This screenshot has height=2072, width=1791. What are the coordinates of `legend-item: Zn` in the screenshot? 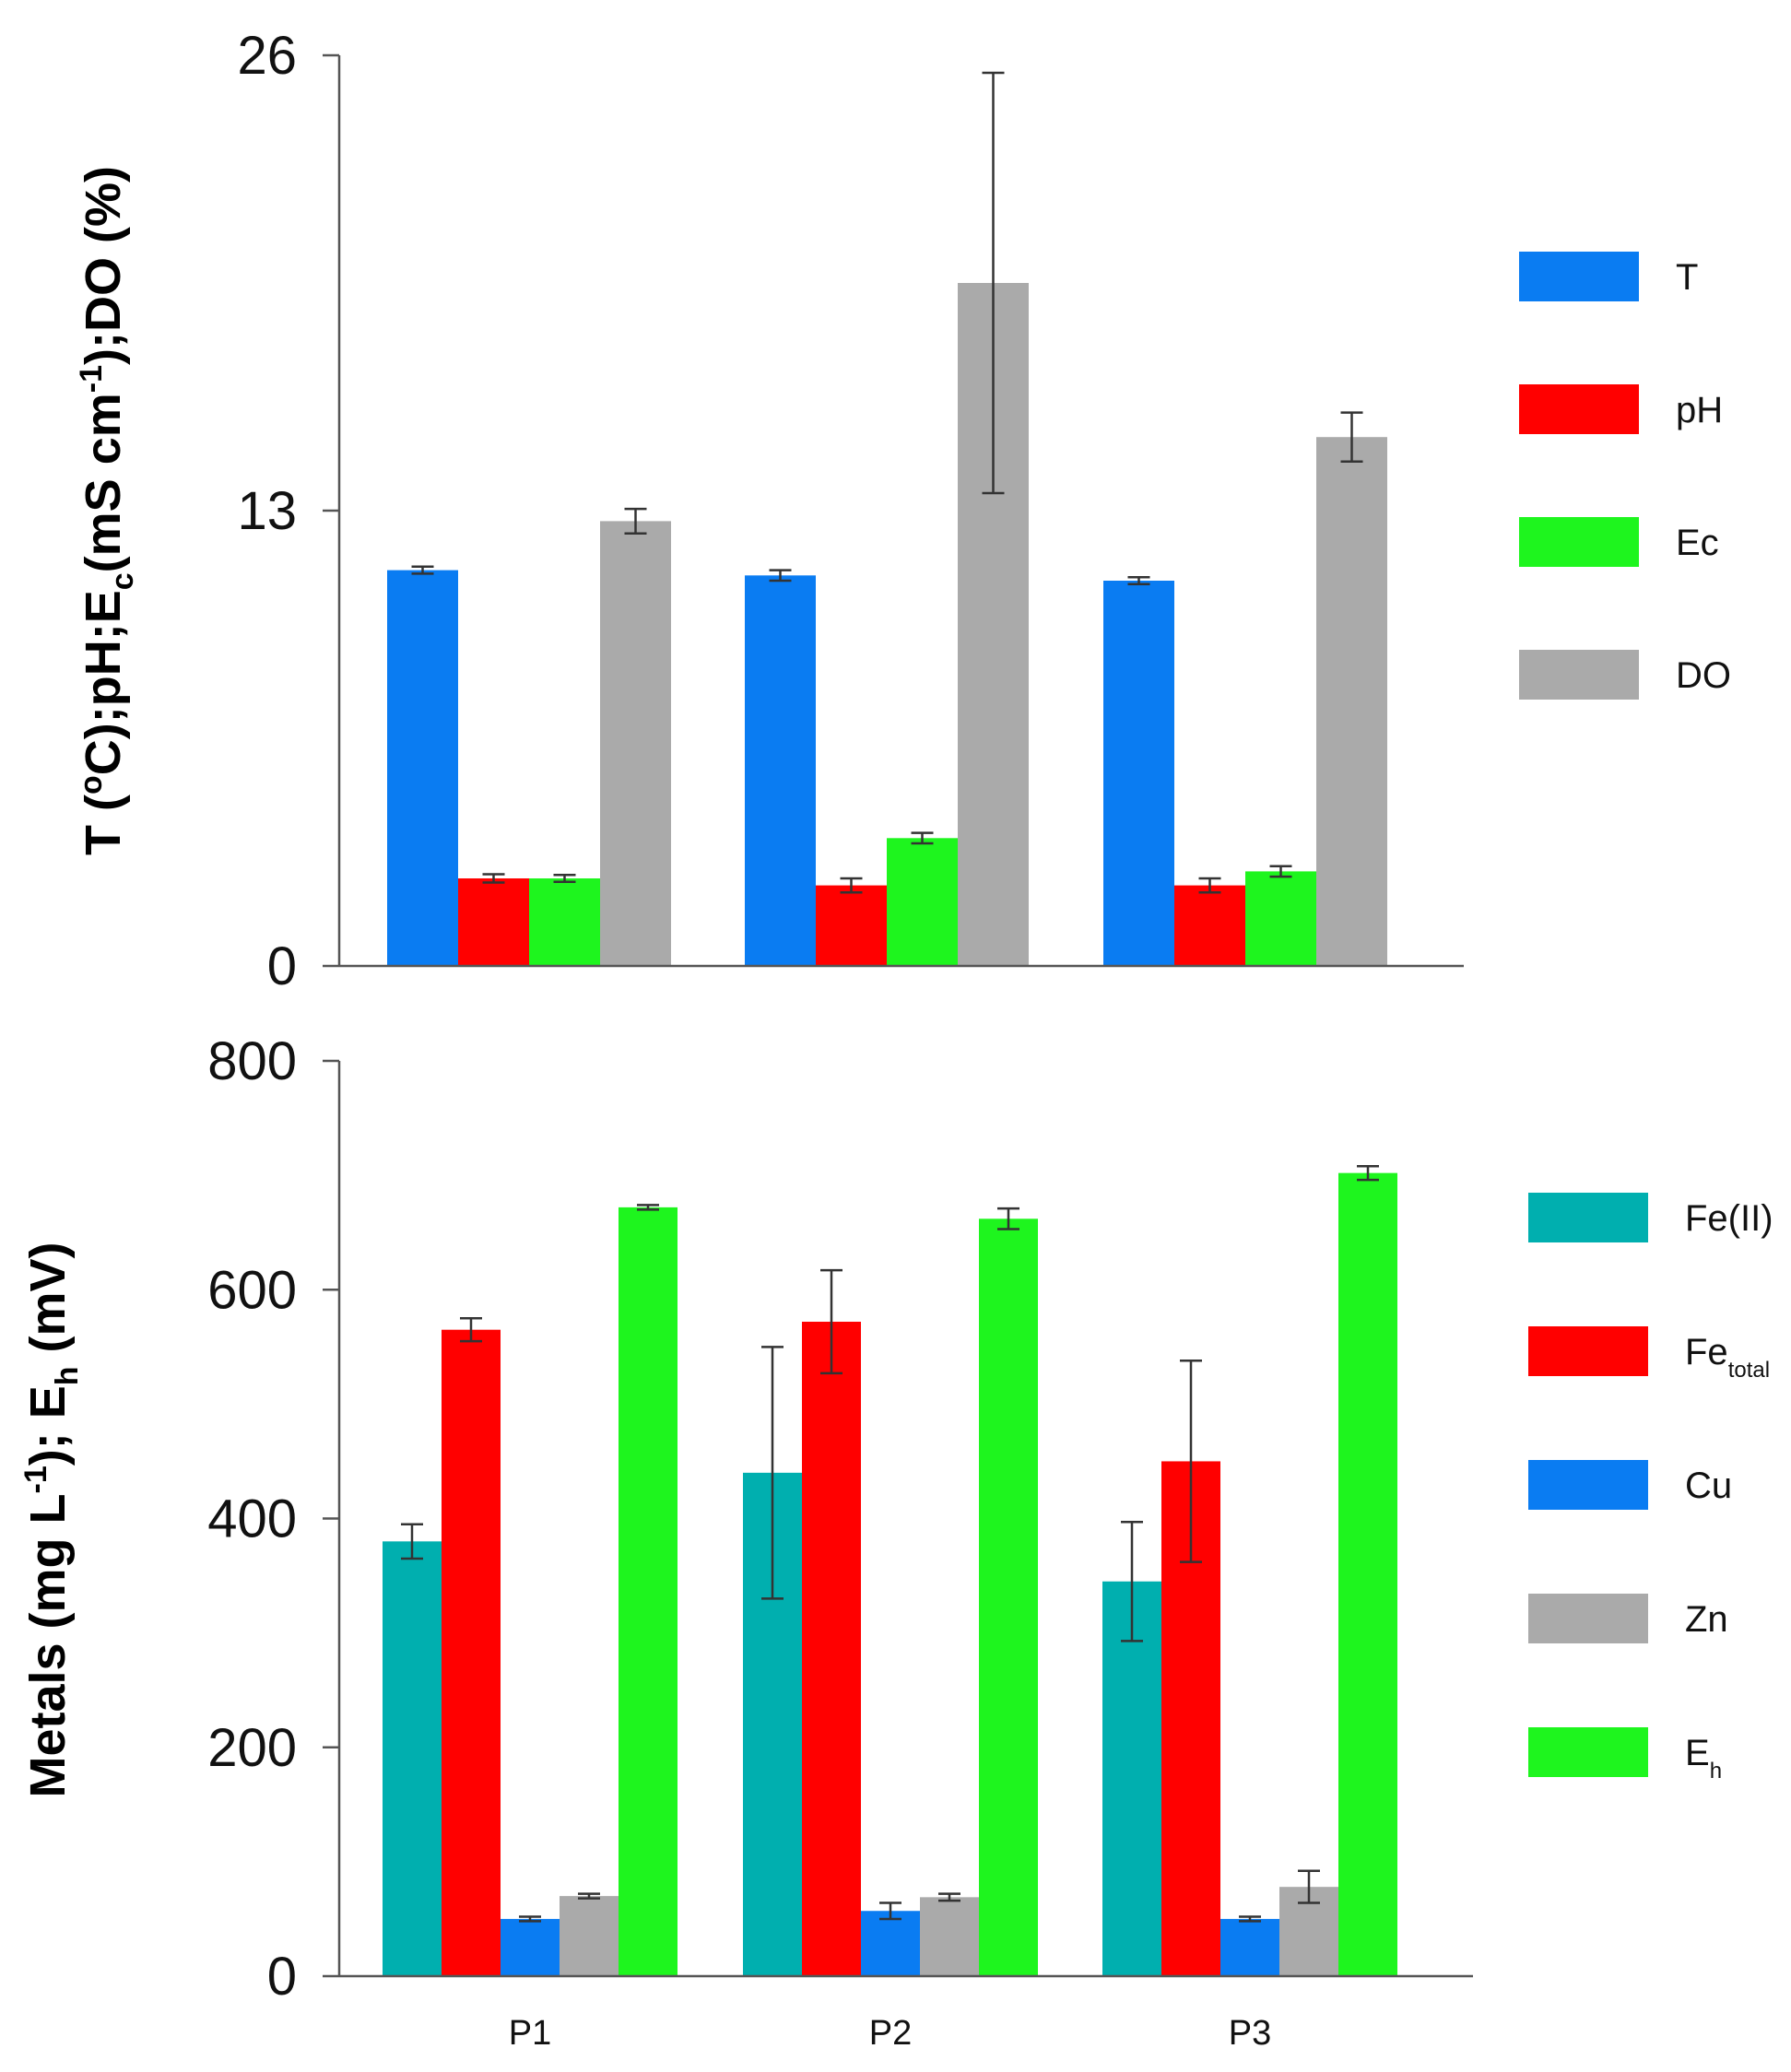 It's located at (1628, 1619).